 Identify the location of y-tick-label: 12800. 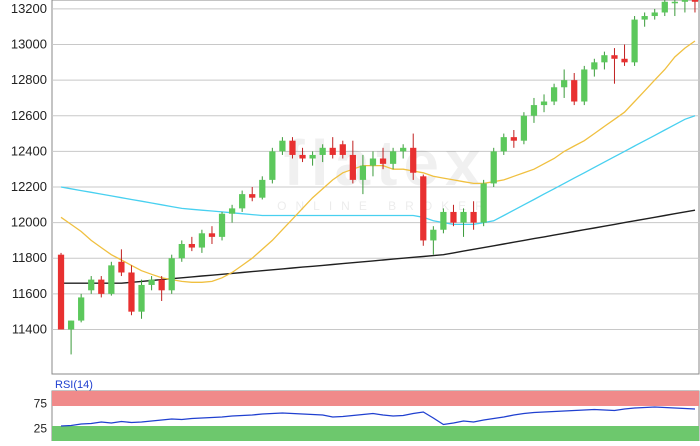
(29, 79).